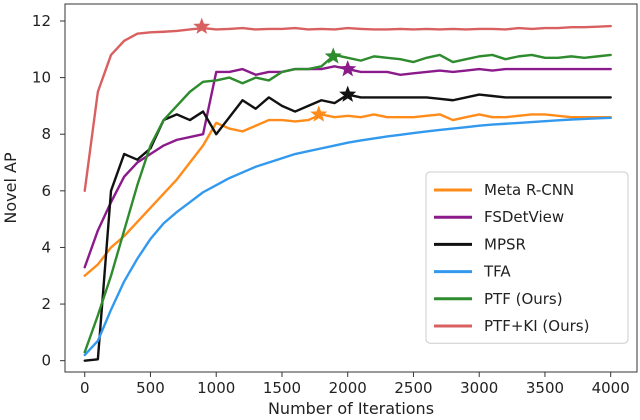  Describe the element at coordinates (46, 134) in the screenshot. I see `y-tick-label: 8` at that location.